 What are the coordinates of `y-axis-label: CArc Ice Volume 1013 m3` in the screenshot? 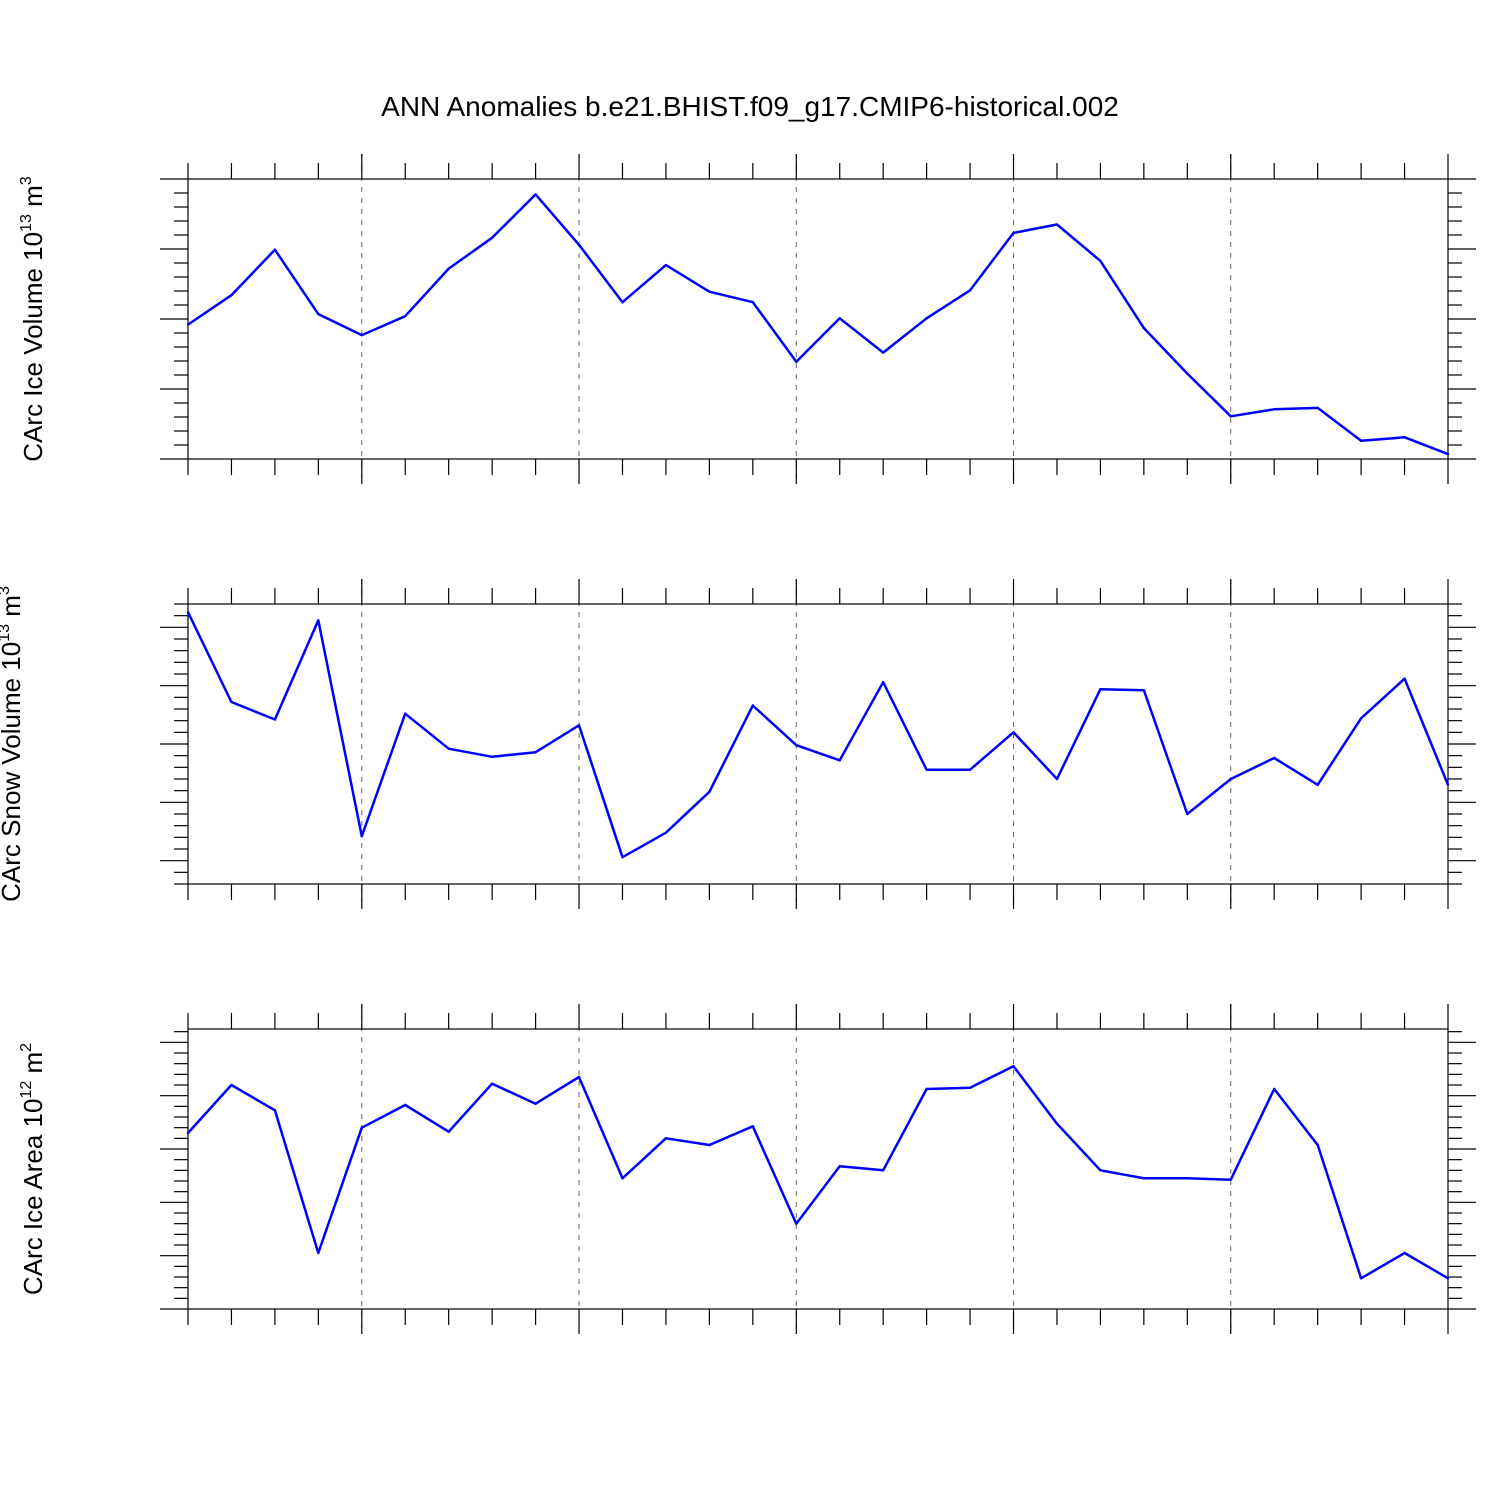 It's located at (33, 318).